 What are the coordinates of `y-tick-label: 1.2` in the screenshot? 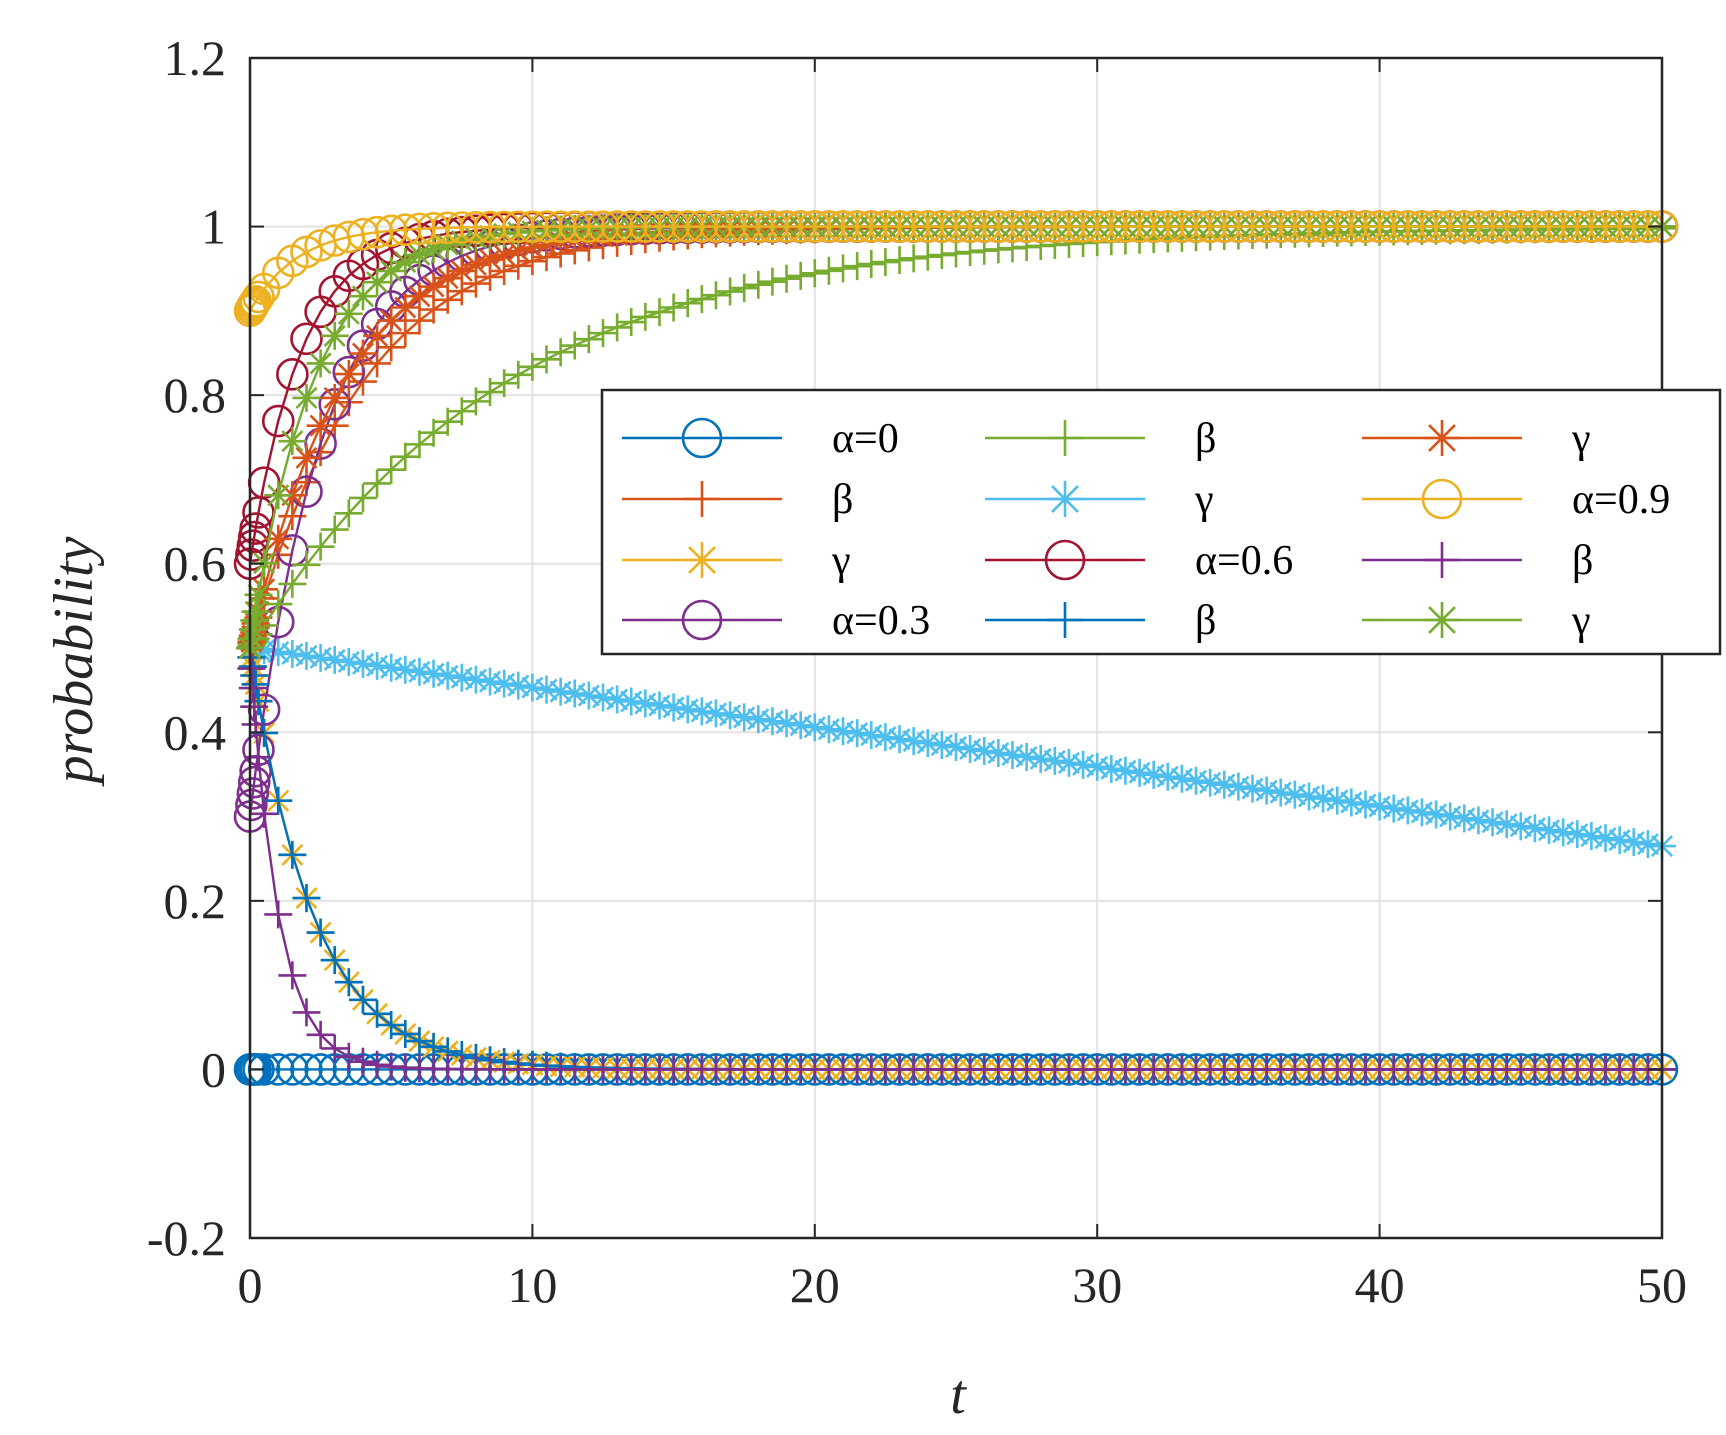 It's located at (195, 58).